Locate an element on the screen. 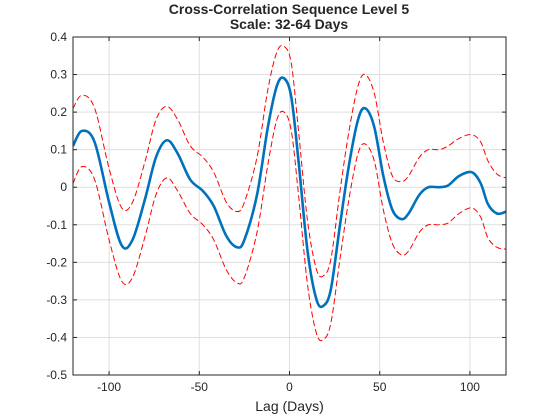  y-tick-label: 0 is located at coordinates (63, 187).